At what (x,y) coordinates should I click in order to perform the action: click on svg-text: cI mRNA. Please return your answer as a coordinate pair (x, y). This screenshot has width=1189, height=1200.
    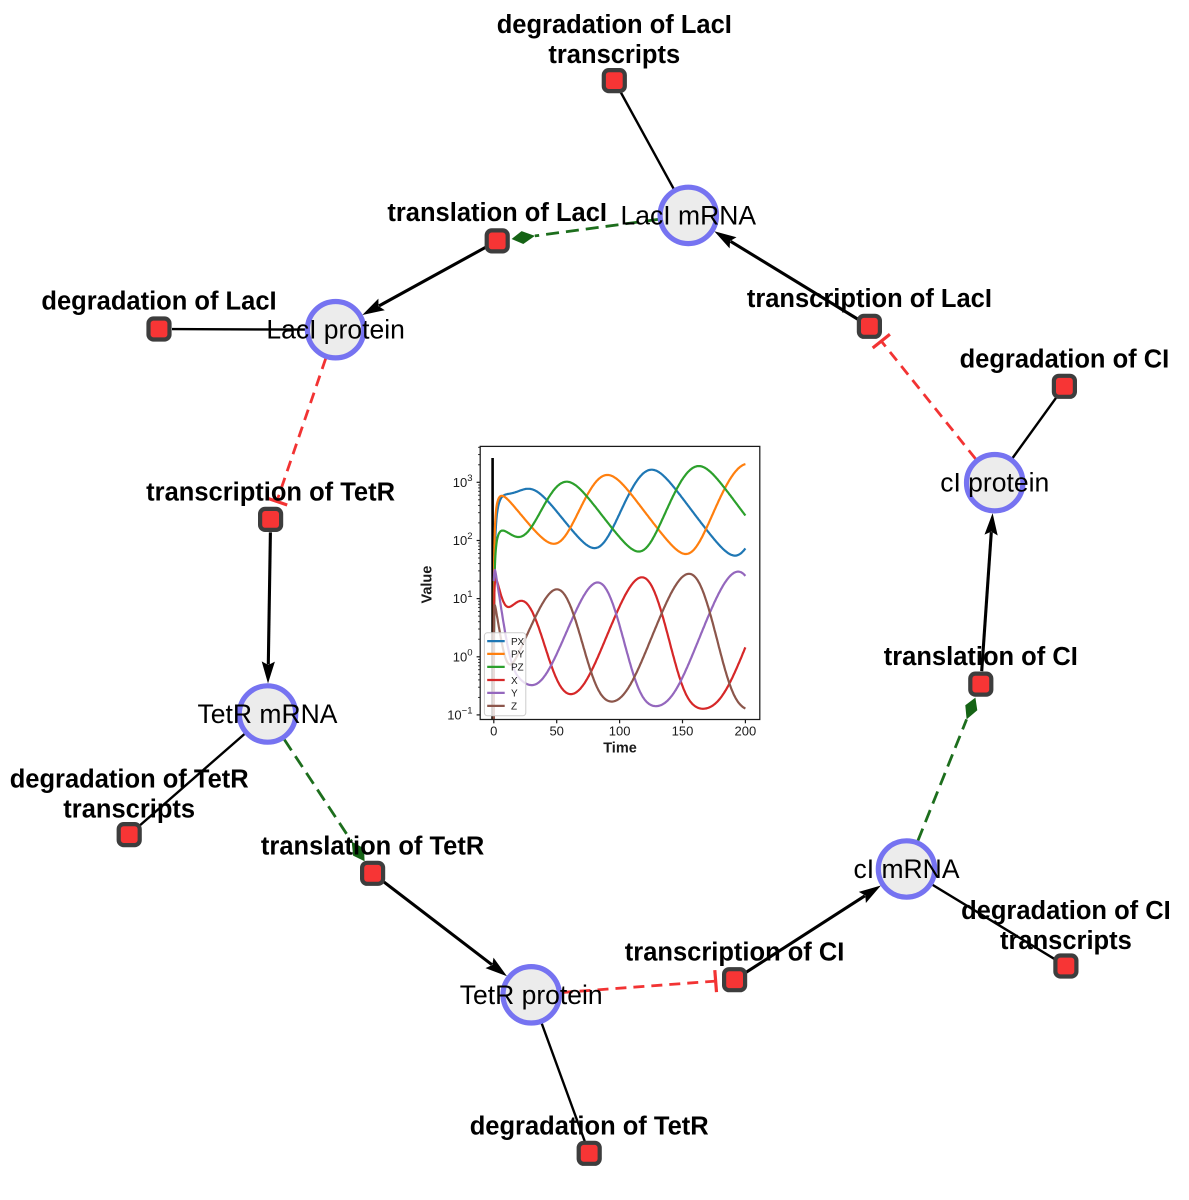
    Looking at the image, I should click on (907, 869).